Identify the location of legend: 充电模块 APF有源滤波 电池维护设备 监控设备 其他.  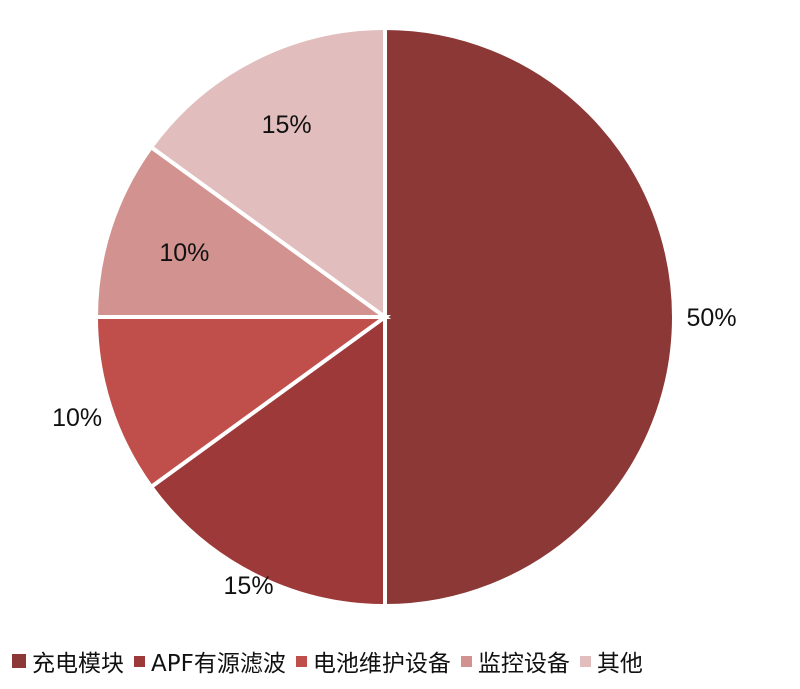
(332, 661).